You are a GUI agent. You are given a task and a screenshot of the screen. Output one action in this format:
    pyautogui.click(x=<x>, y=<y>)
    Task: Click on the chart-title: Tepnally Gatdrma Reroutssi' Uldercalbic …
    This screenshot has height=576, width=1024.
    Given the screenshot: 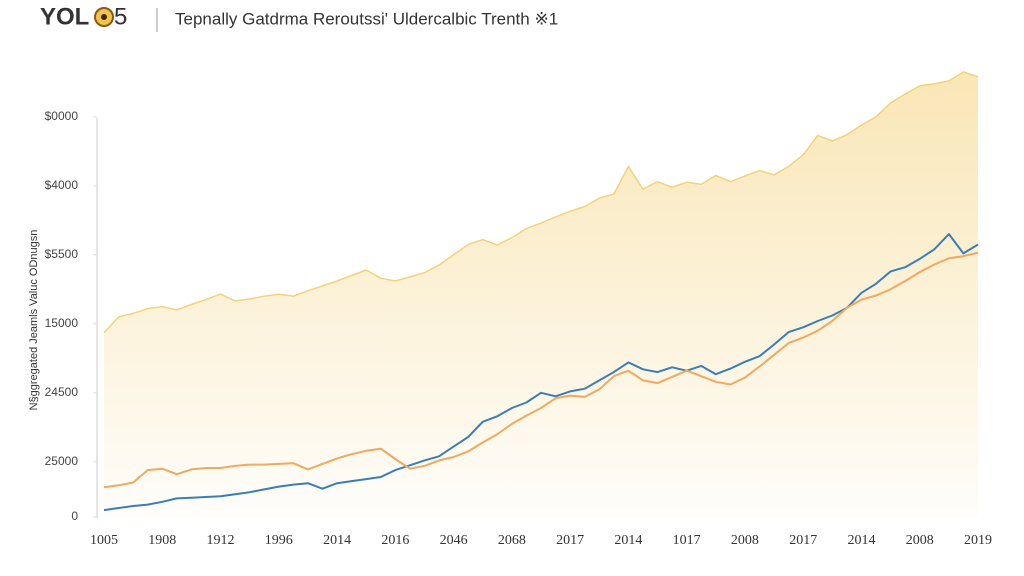 What is the action you would take?
    pyautogui.click(x=366, y=18)
    